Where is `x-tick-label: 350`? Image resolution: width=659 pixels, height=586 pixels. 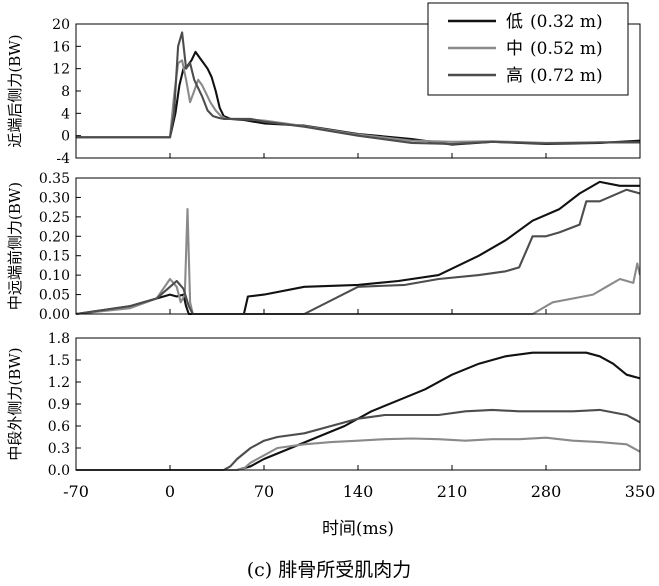
x-tick-label: 350 is located at coordinates (640, 491).